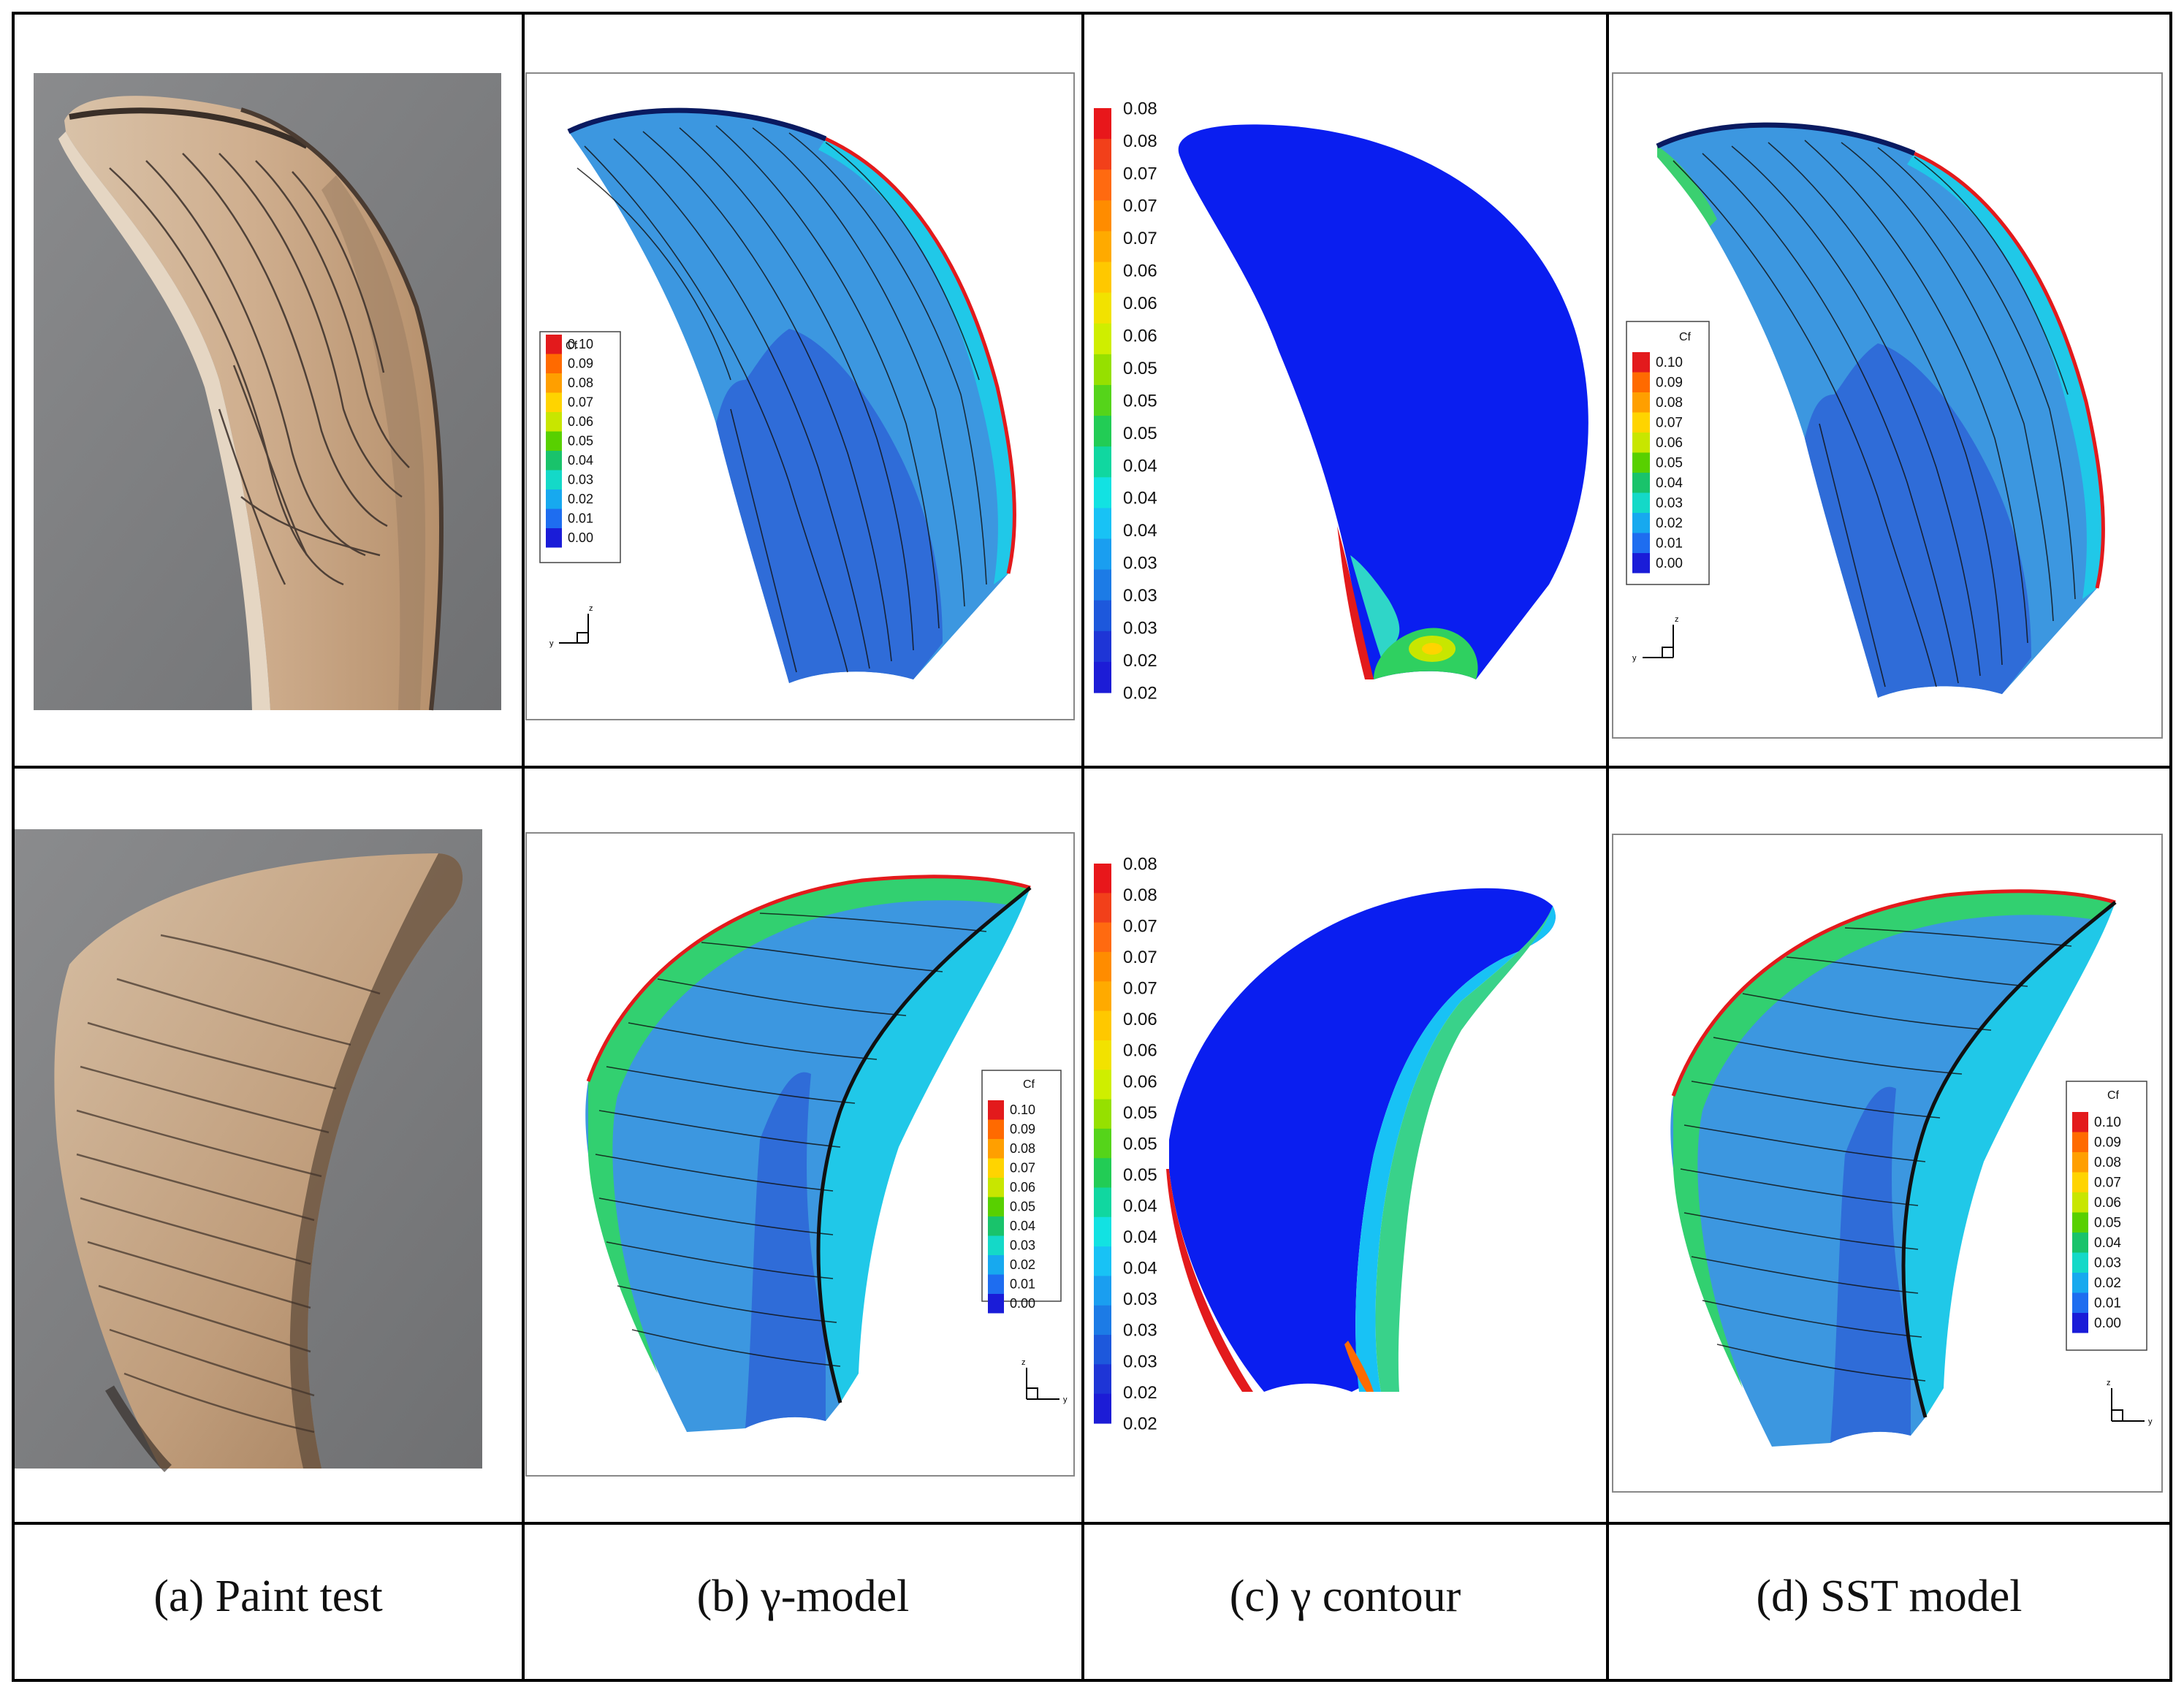 This screenshot has height=1695, width=2184. Describe the element at coordinates (1670, 362) in the screenshot. I see `cf-legend-tick: 0.10` at that location.